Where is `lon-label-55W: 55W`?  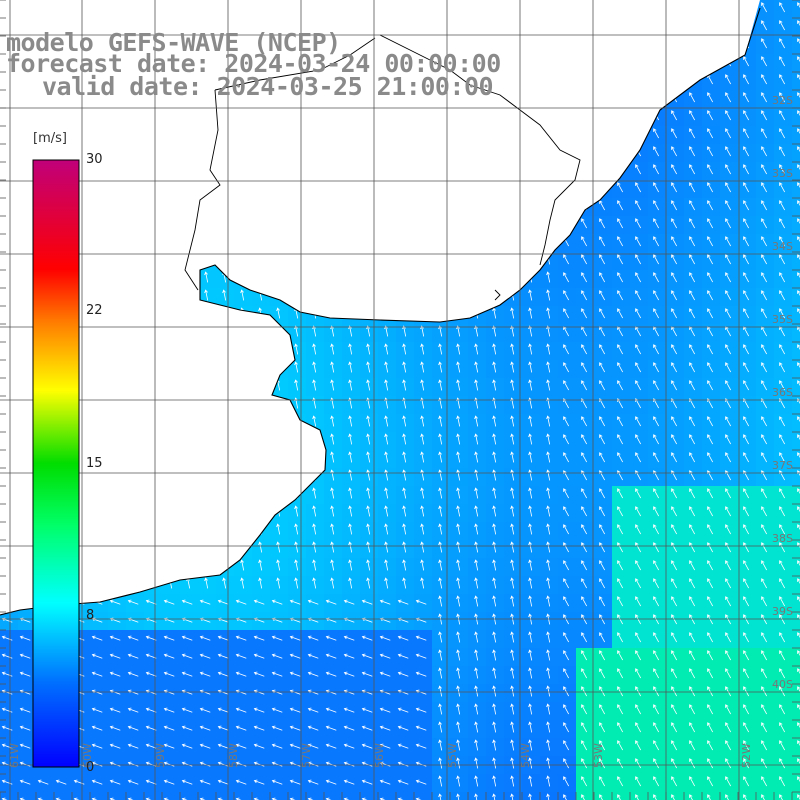
lon-label-55W: 55W is located at coordinates (452, 755).